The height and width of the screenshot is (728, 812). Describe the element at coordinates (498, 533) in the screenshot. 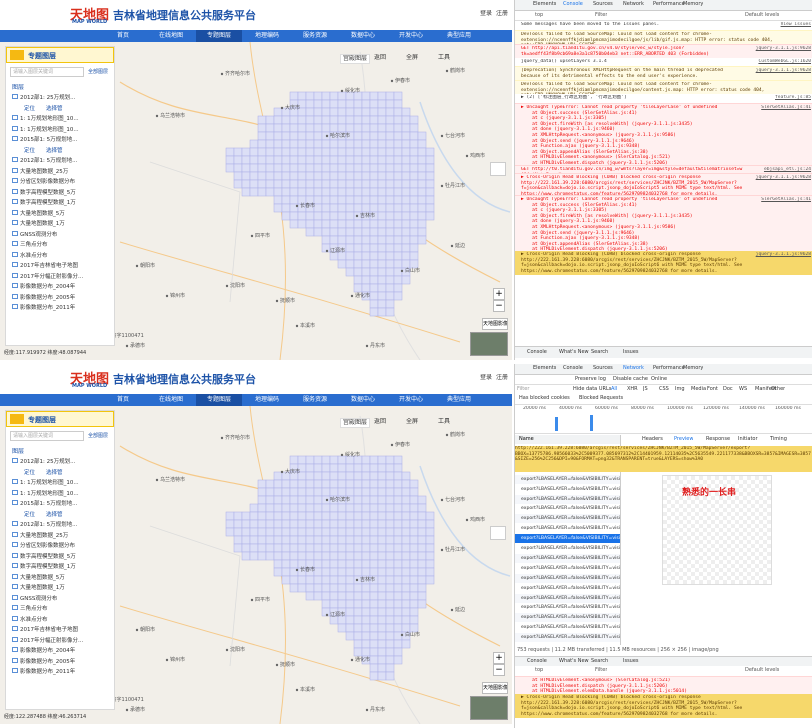

I see `map-control` at that location.